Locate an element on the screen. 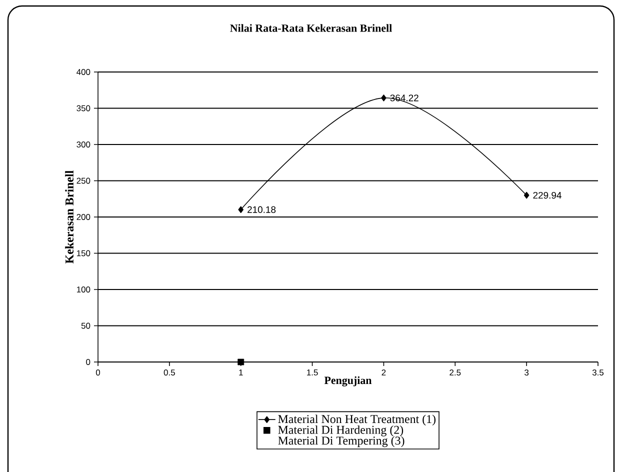 Image resolution: width=622 pixels, height=472 pixels. y-tick-label: 100 is located at coordinates (83, 289).